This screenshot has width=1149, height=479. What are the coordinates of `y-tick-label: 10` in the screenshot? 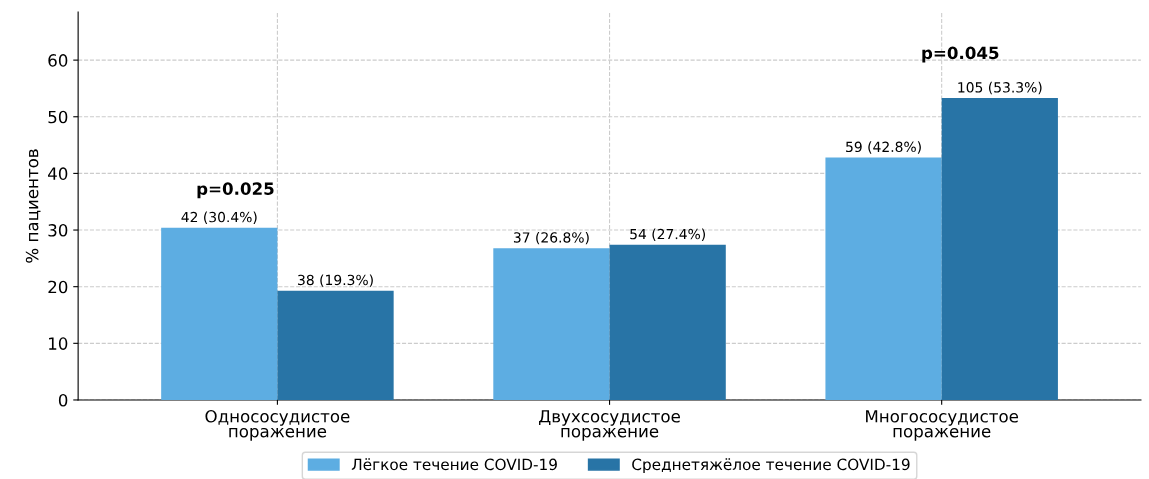 It's located at (58, 343).